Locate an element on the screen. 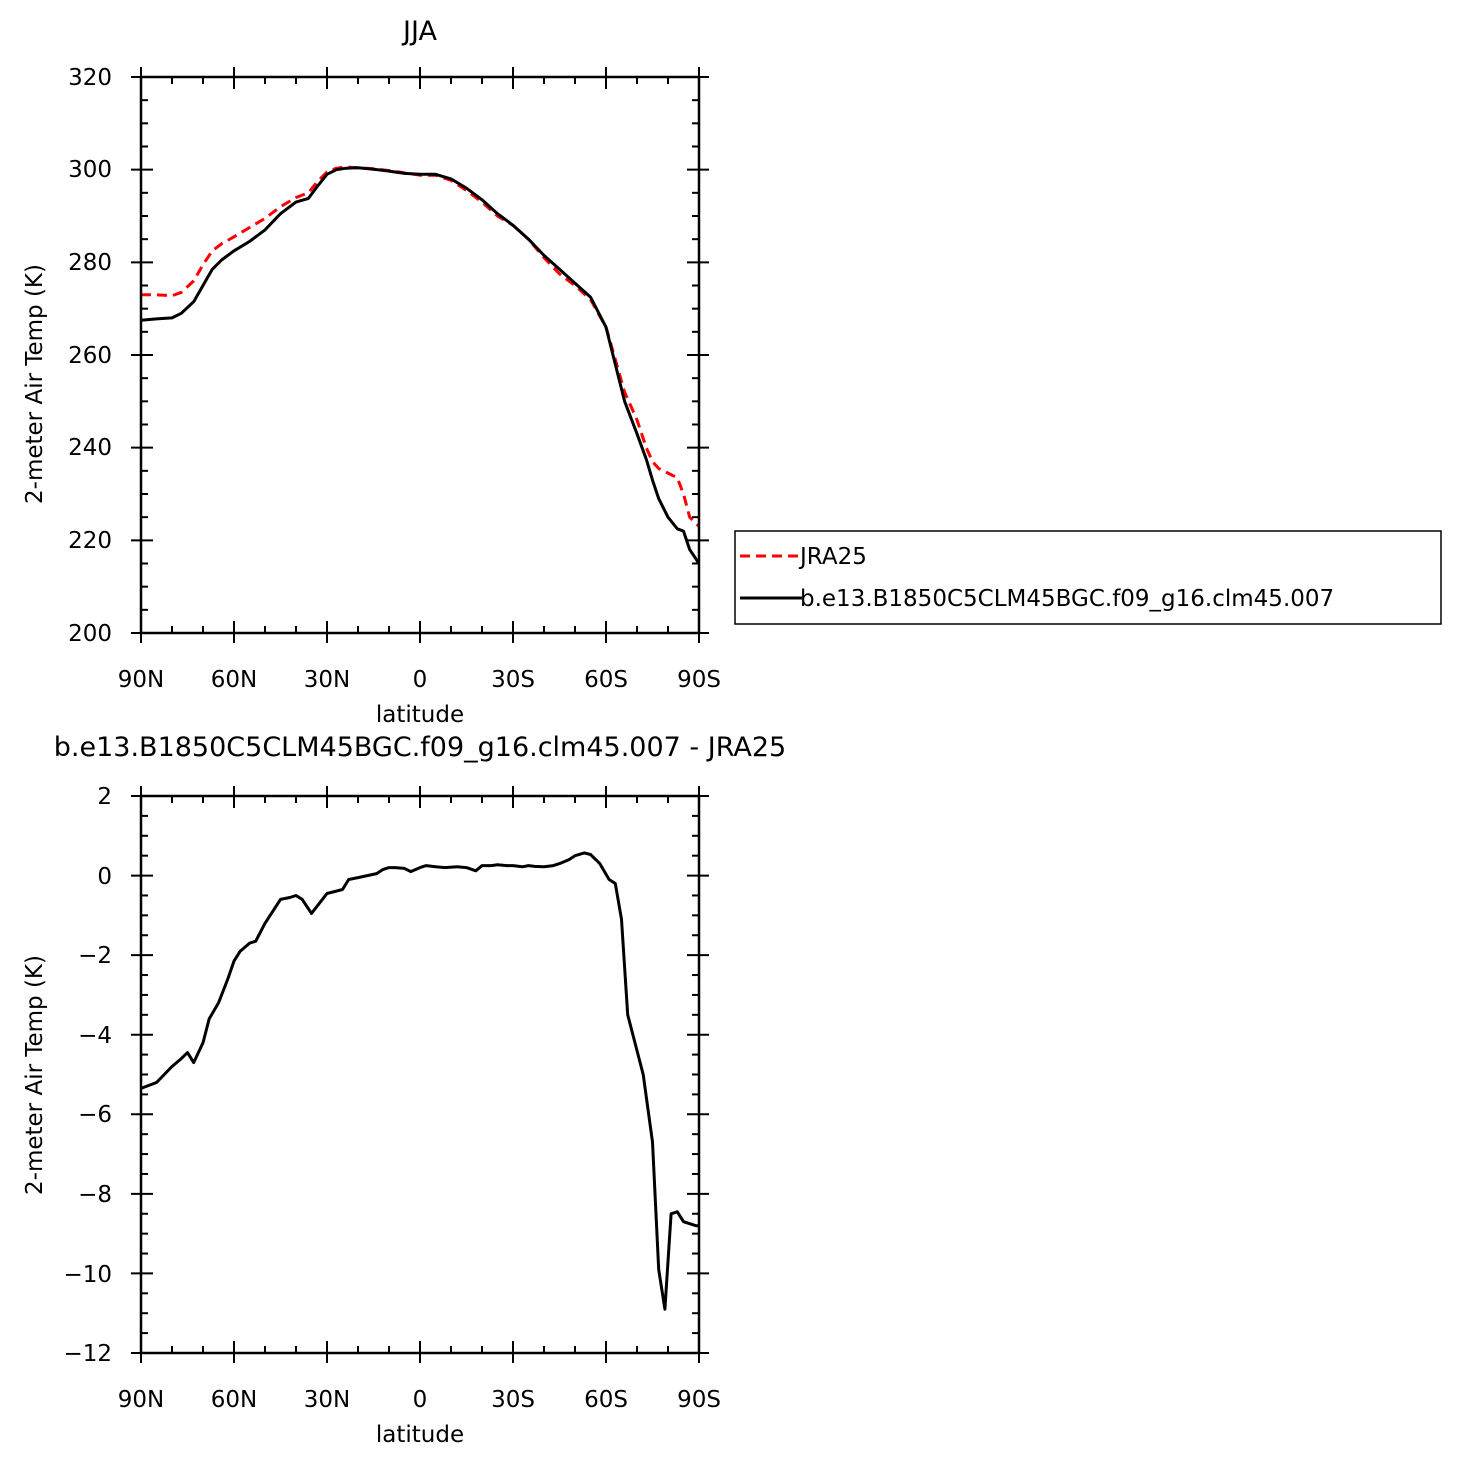 Image resolution: width=1460 pixels, height=1458 pixels. top-xtick-label: 60S is located at coordinates (606, 680).